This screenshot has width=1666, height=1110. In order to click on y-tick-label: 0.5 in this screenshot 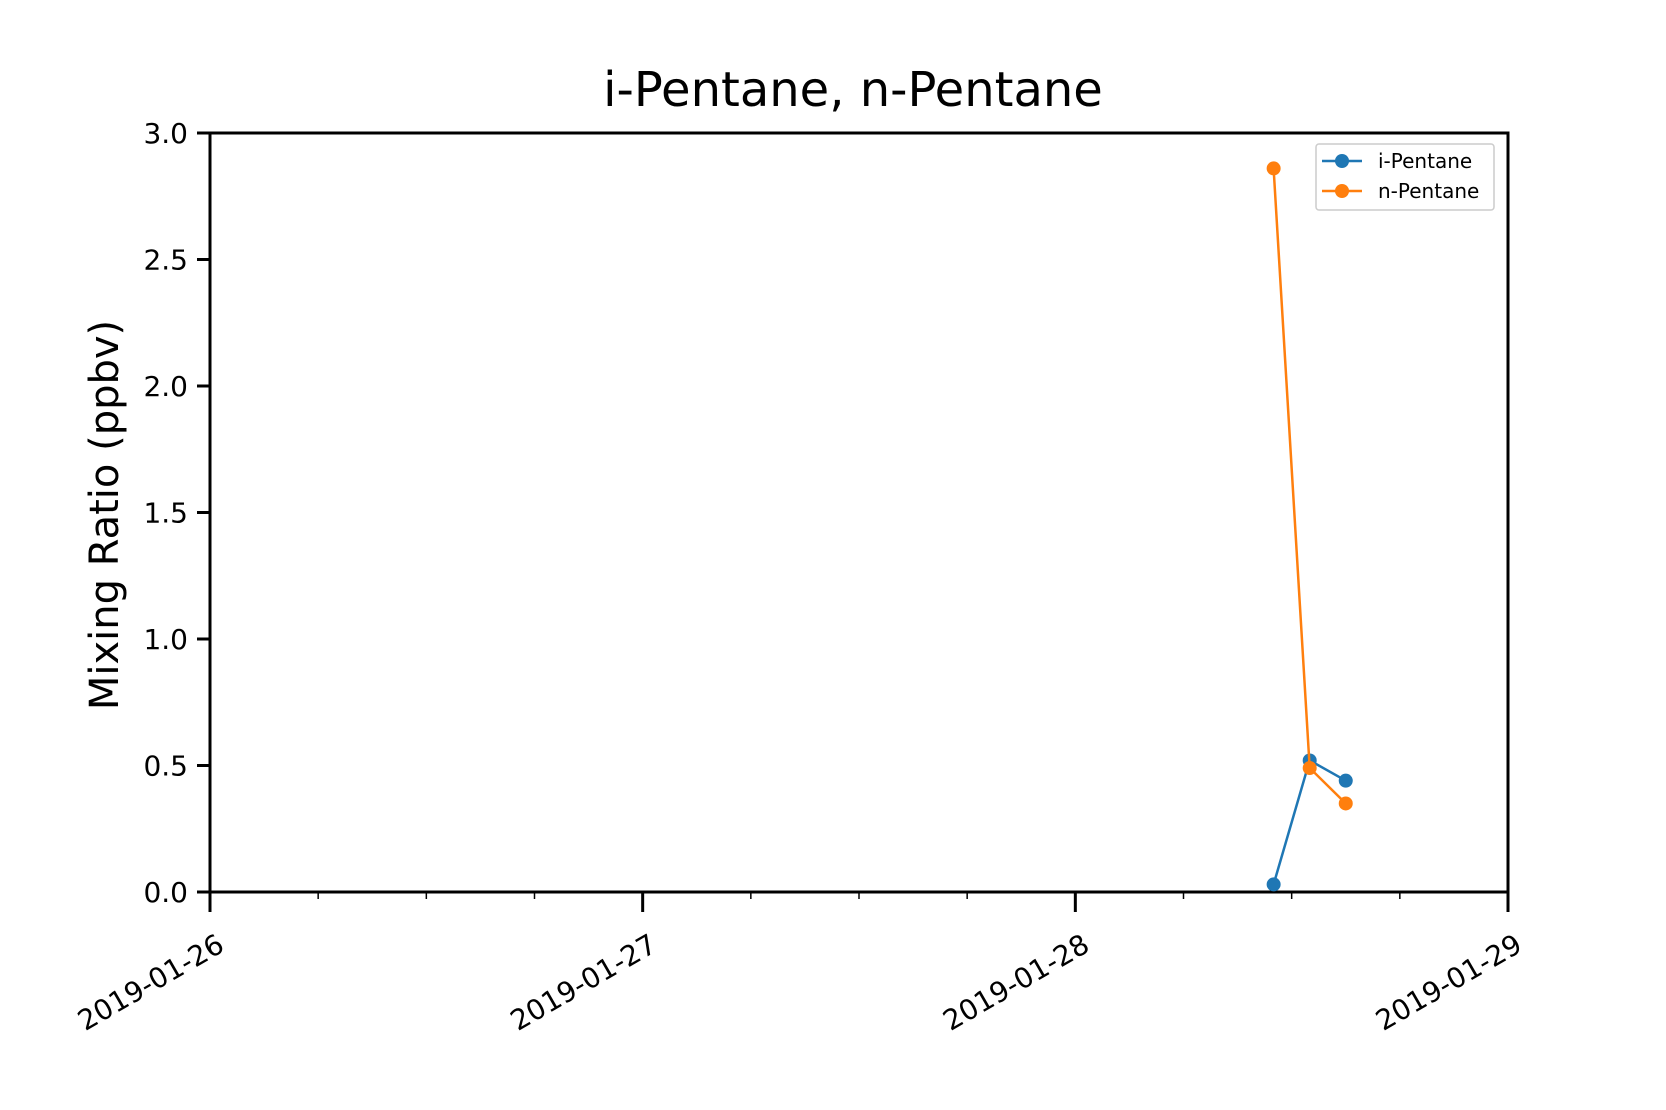, I will do `click(165, 766)`.